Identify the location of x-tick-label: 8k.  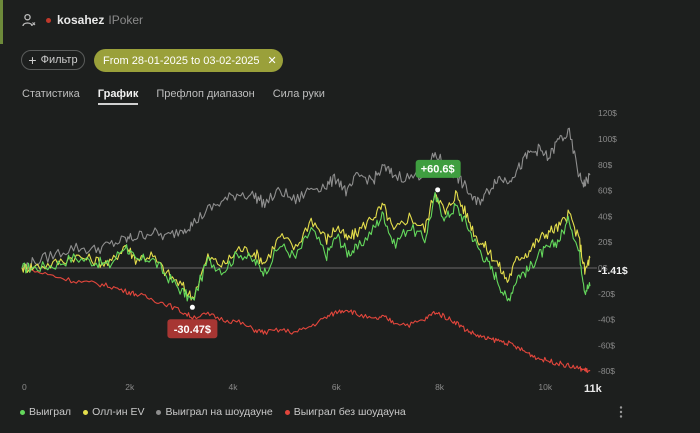
(440, 387).